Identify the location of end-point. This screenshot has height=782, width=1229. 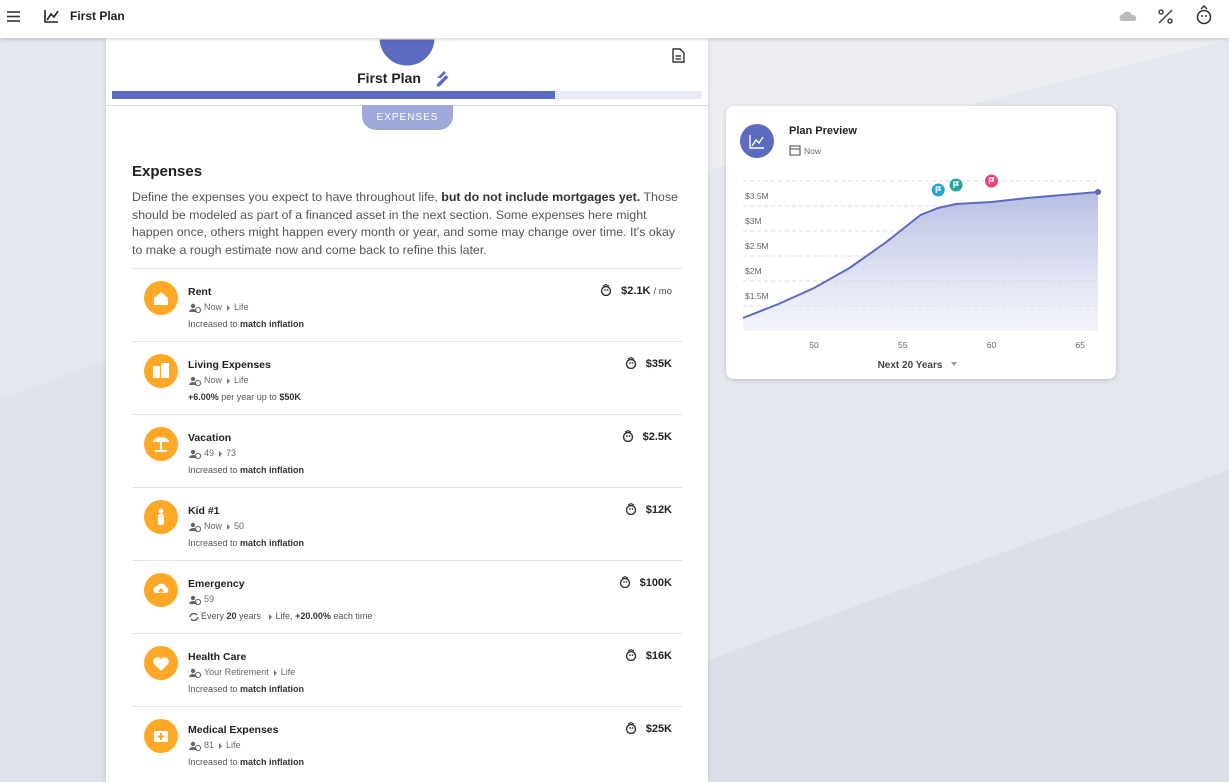
(1098, 192).